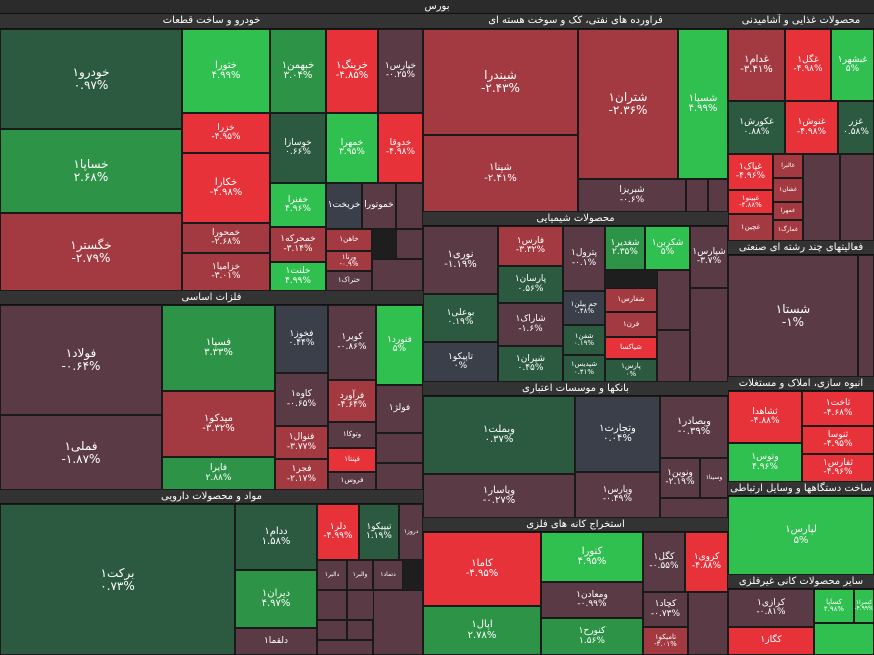 Image resolution: width=874 pixels, height=655 pixels. Describe the element at coordinates (352, 148) in the screenshot. I see `stock-tile: خمهرا ۳.۹۵%` at that location.